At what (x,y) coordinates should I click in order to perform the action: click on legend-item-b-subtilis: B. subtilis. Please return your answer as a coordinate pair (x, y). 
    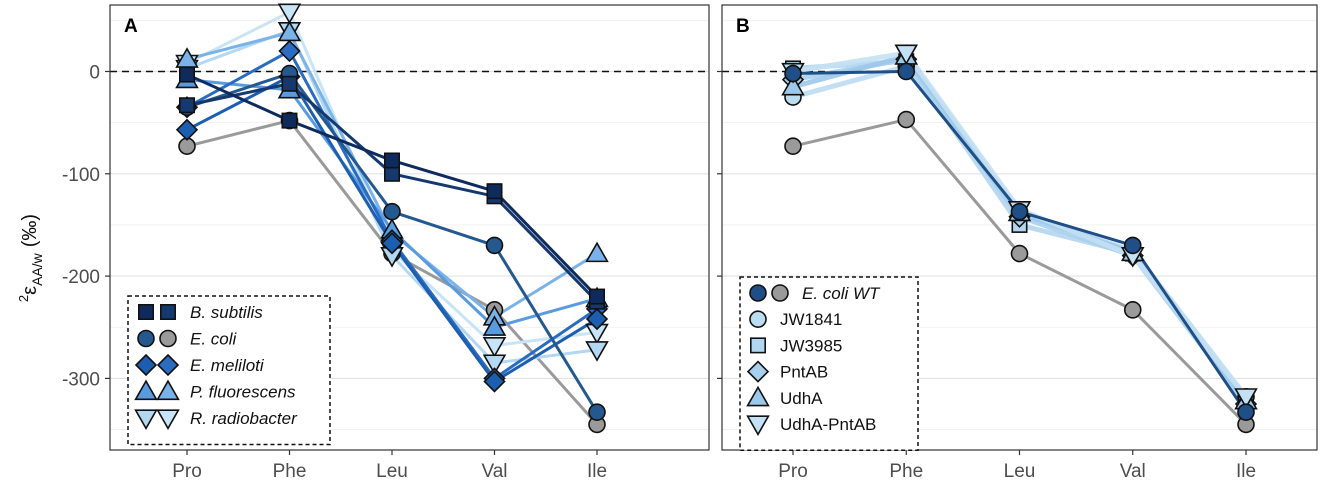
    Looking at the image, I should click on (200, 312).